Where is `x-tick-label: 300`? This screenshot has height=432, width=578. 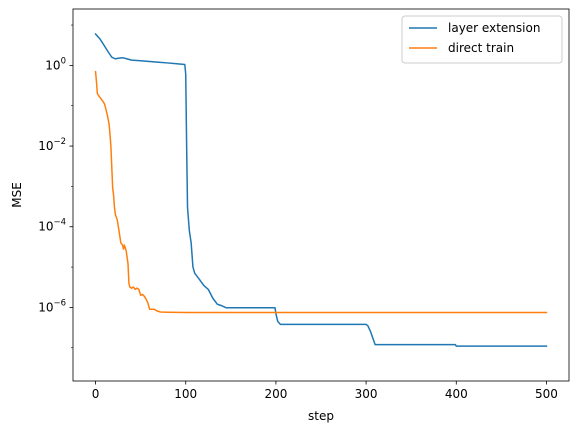 x-tick-label: 300 is located at coordinates (366, 394).